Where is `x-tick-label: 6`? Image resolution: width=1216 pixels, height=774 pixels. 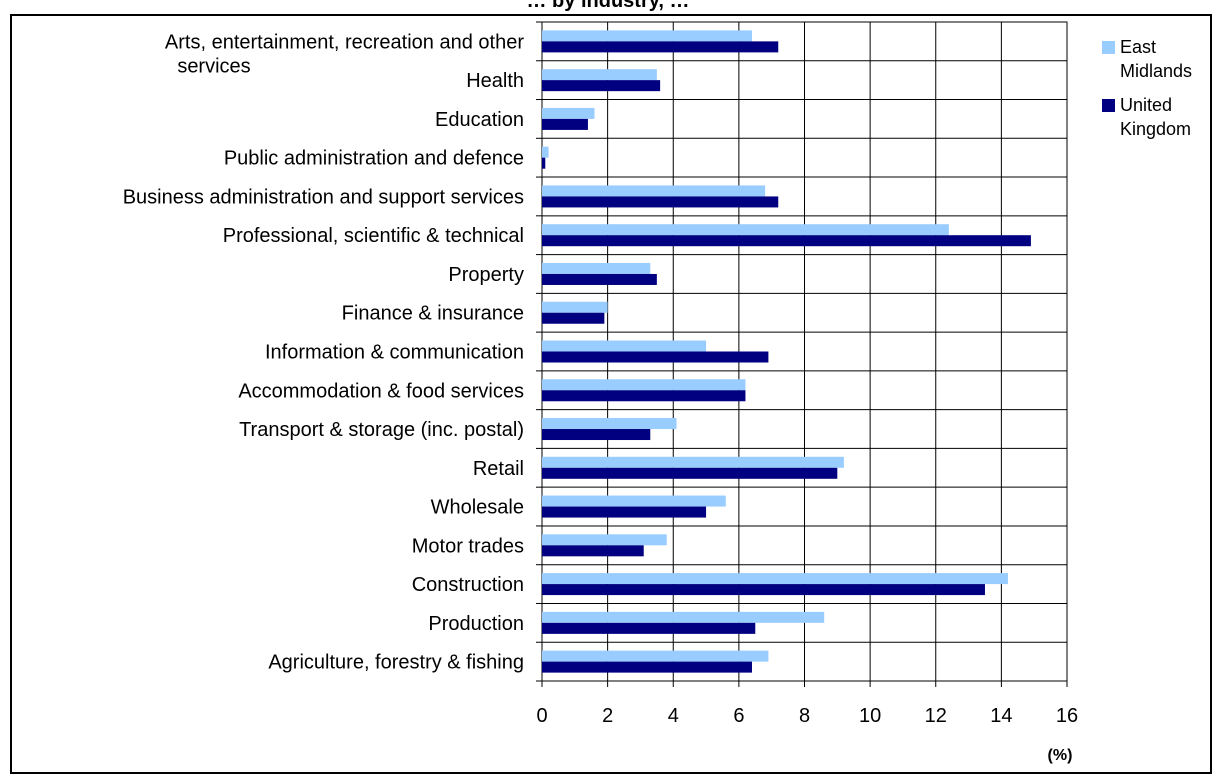
x-tick-label: 6 is located at coordinates (738, 716).